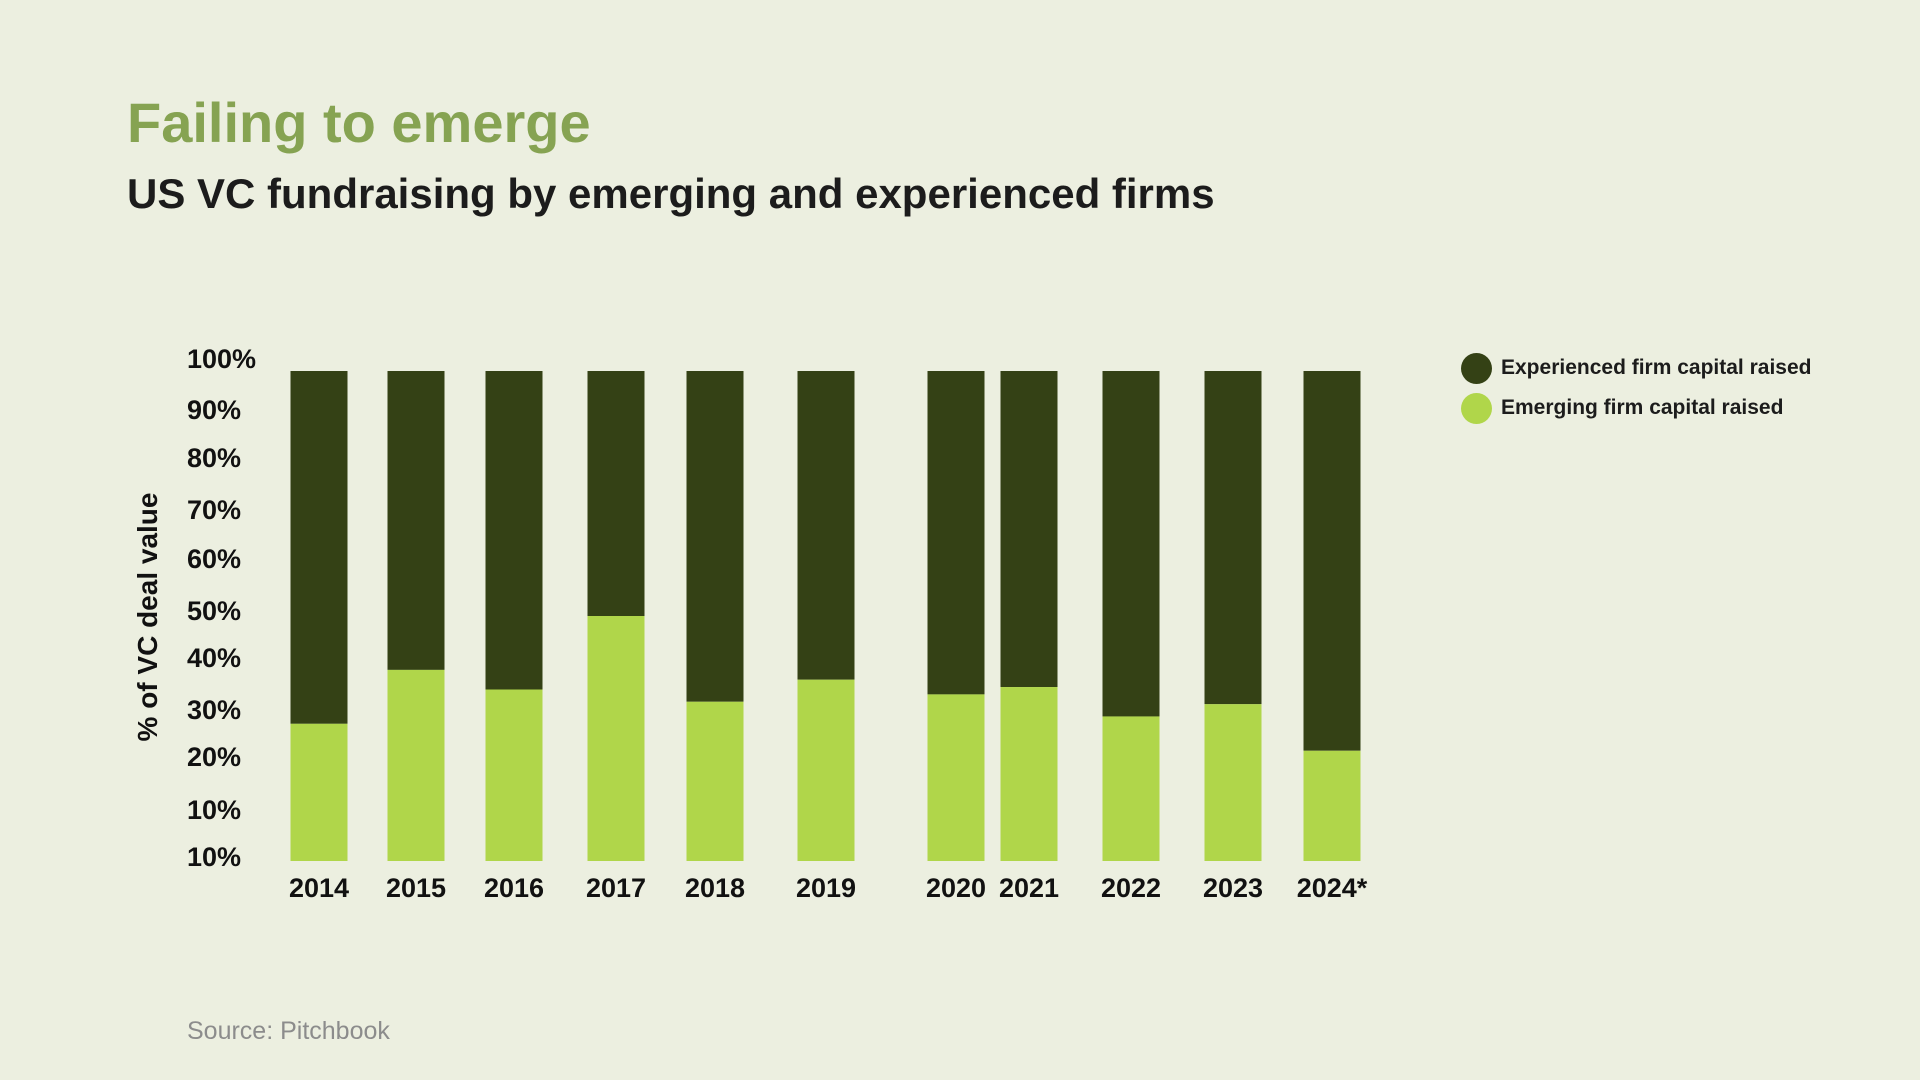 Image resolution: width=1920 pixels, height=1080 pixels. Describe the element at coordinates (514, 530) in the screenshot. I see `bar-experienced-2016` at that location.